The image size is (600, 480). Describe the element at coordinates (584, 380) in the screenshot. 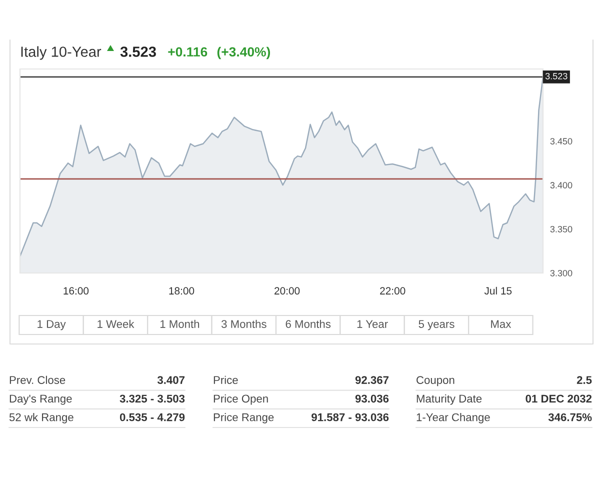

I see `text: 2.5` at that location.